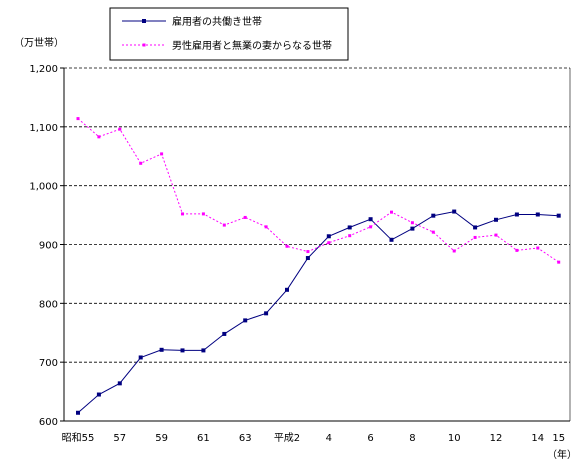 The image size is (579, 465). Describe the element at coordinates (203, 438) in the screenshot. I see `x-tick-label: 61` at that location.